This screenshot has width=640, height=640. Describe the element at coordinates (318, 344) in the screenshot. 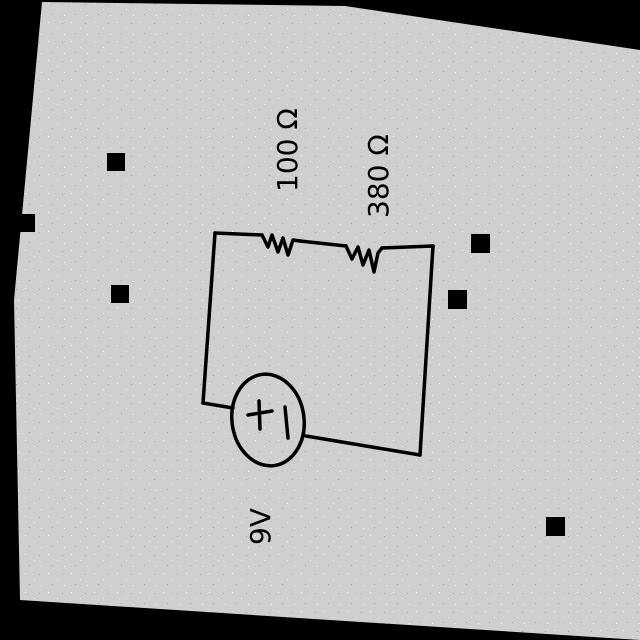

I see `circuit-wires` at that location.